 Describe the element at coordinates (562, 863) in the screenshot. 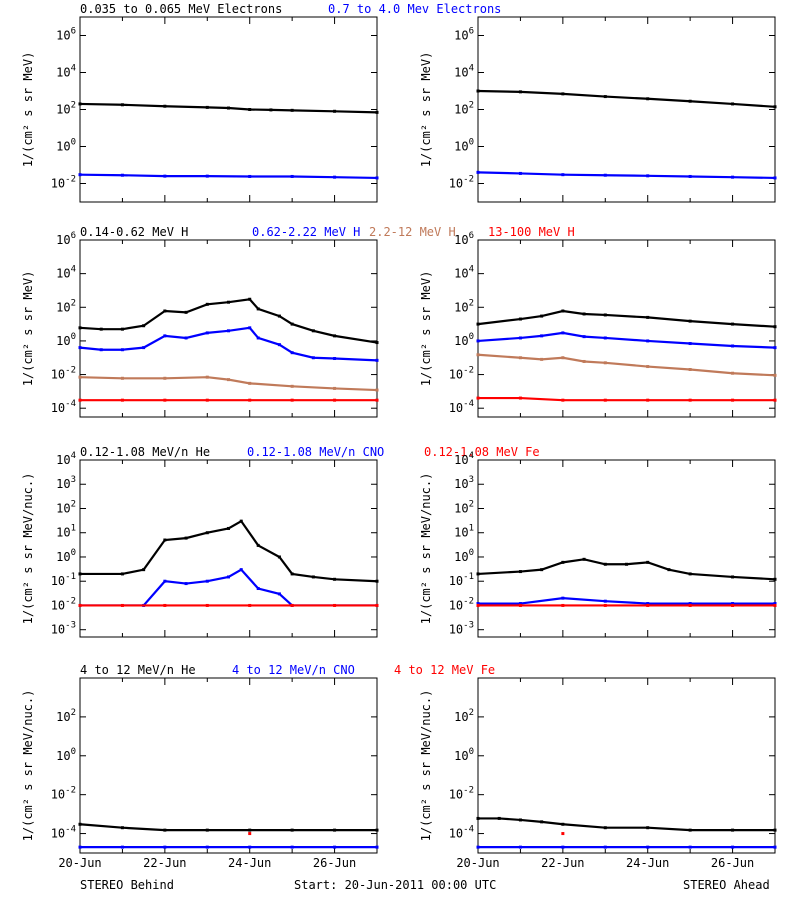

I see `x-tick-label: 22-Jun` at that location.